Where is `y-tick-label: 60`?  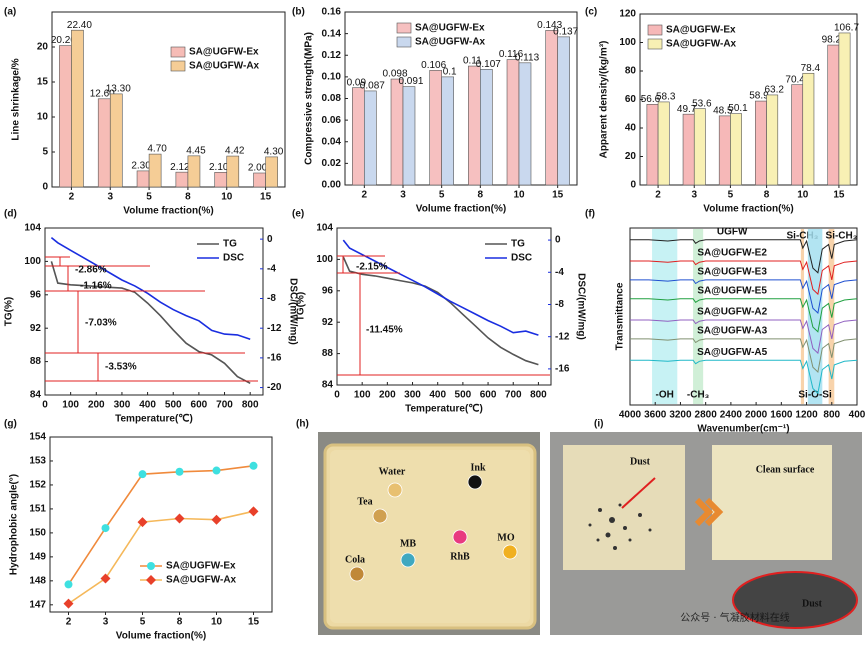
y-tick-label: 60 is located at coordinates (631, 99).